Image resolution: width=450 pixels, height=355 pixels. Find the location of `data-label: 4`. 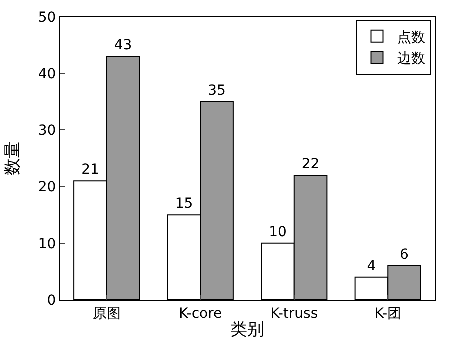

data-label: 4 is located at coordinates (371, 266).